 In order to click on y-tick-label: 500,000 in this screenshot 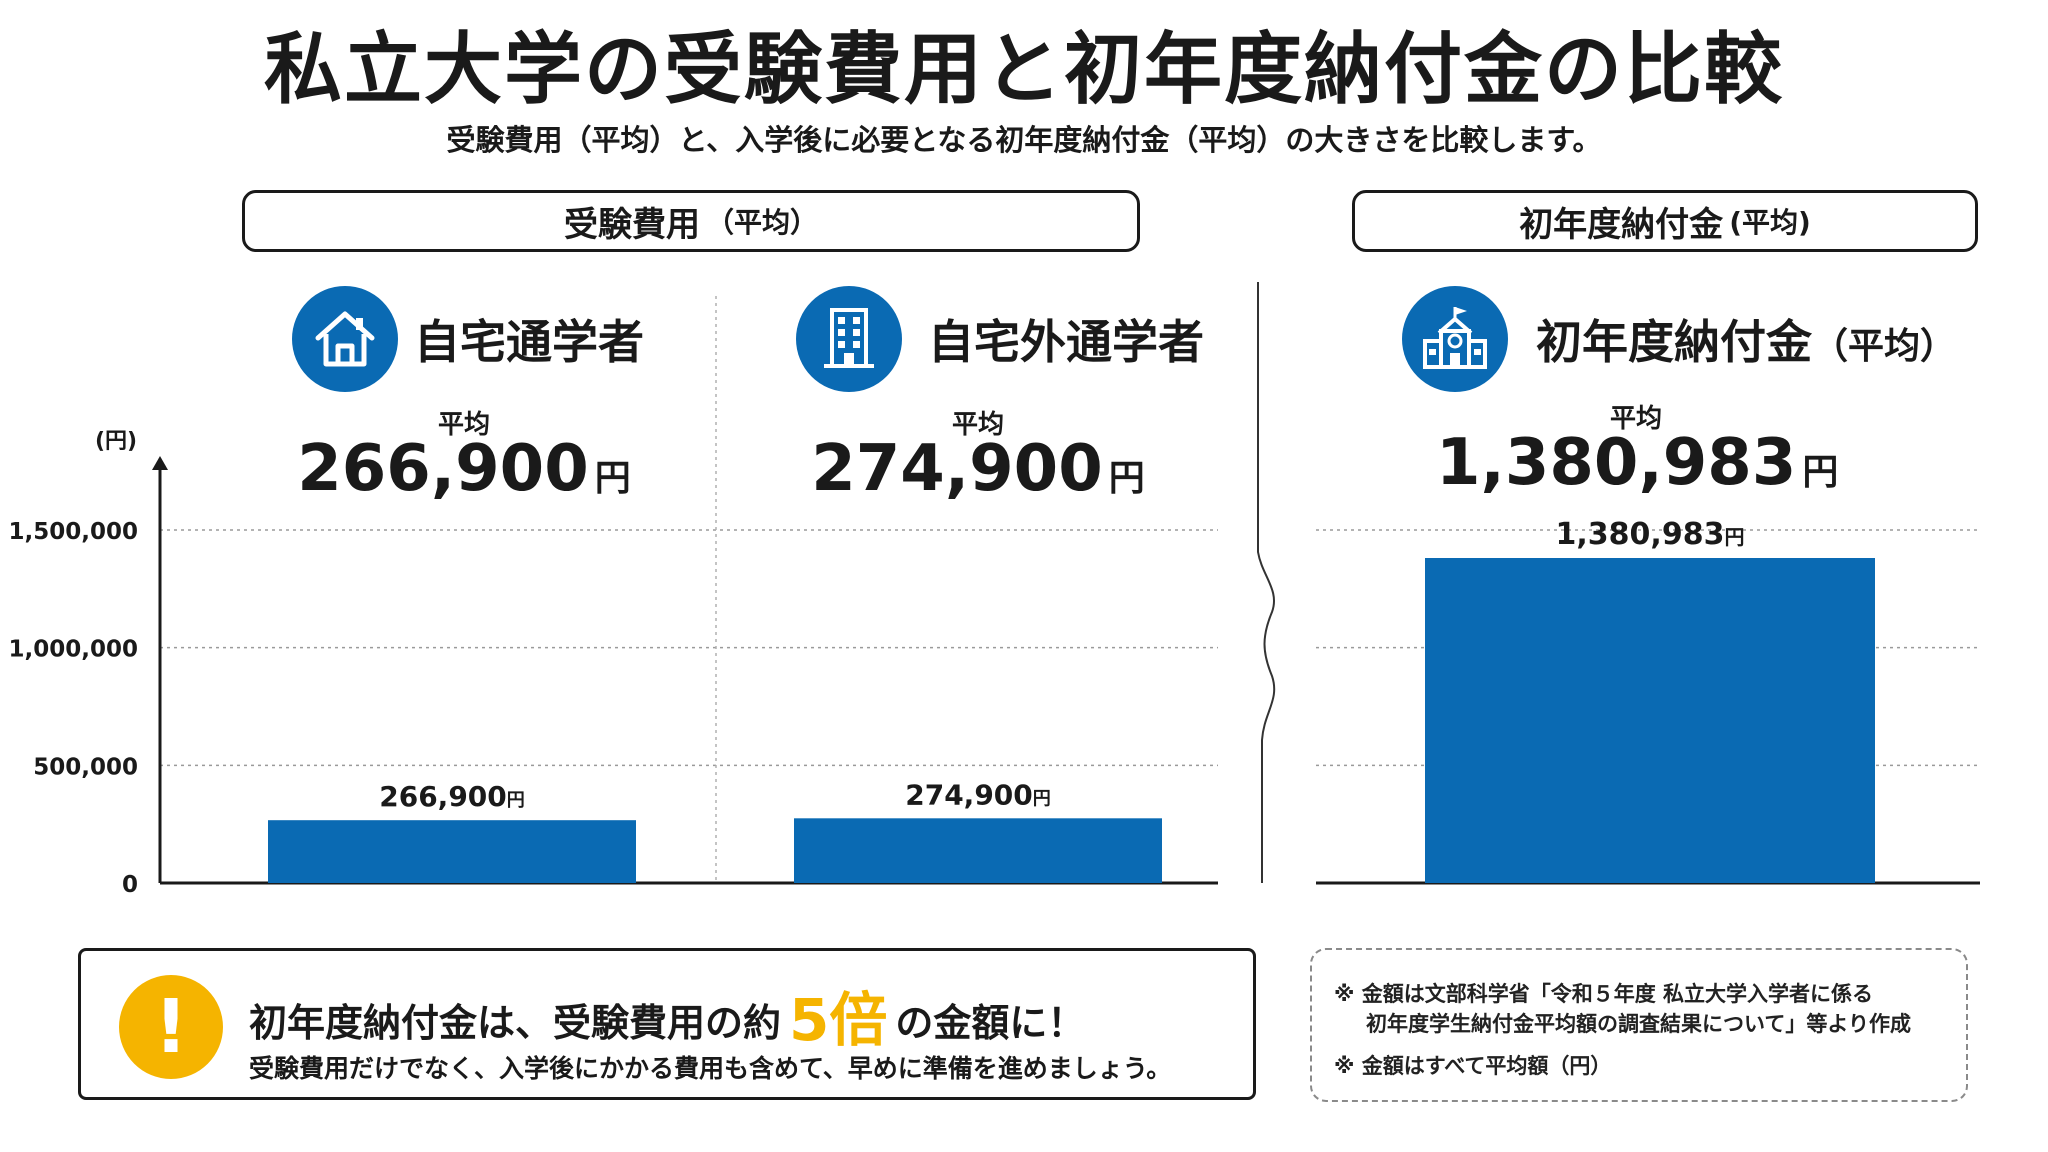, I will do `click(85, 767)`.